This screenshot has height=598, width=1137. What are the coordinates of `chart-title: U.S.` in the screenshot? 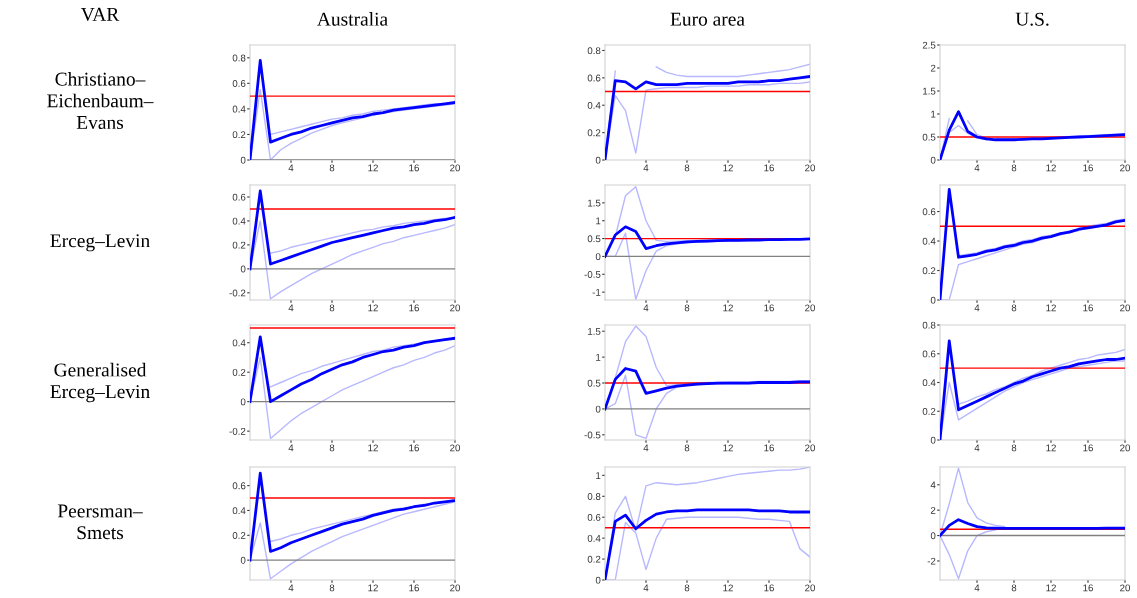 It's located at (1032, 19).